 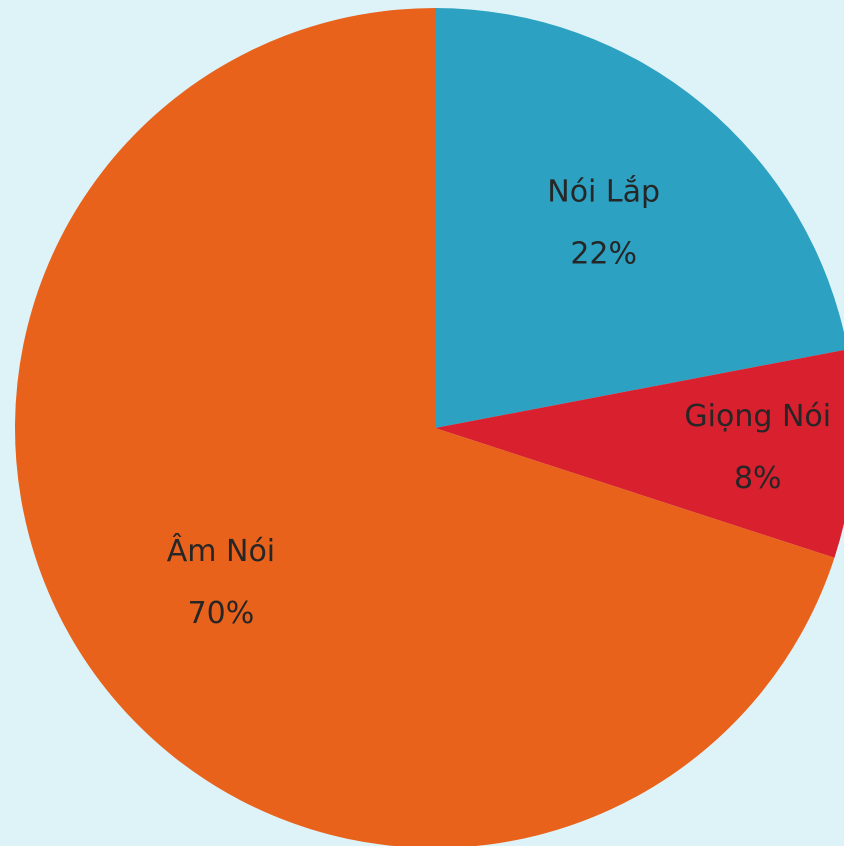 I want to click on slice-value-label: 70%, so click(x=221, y=613).